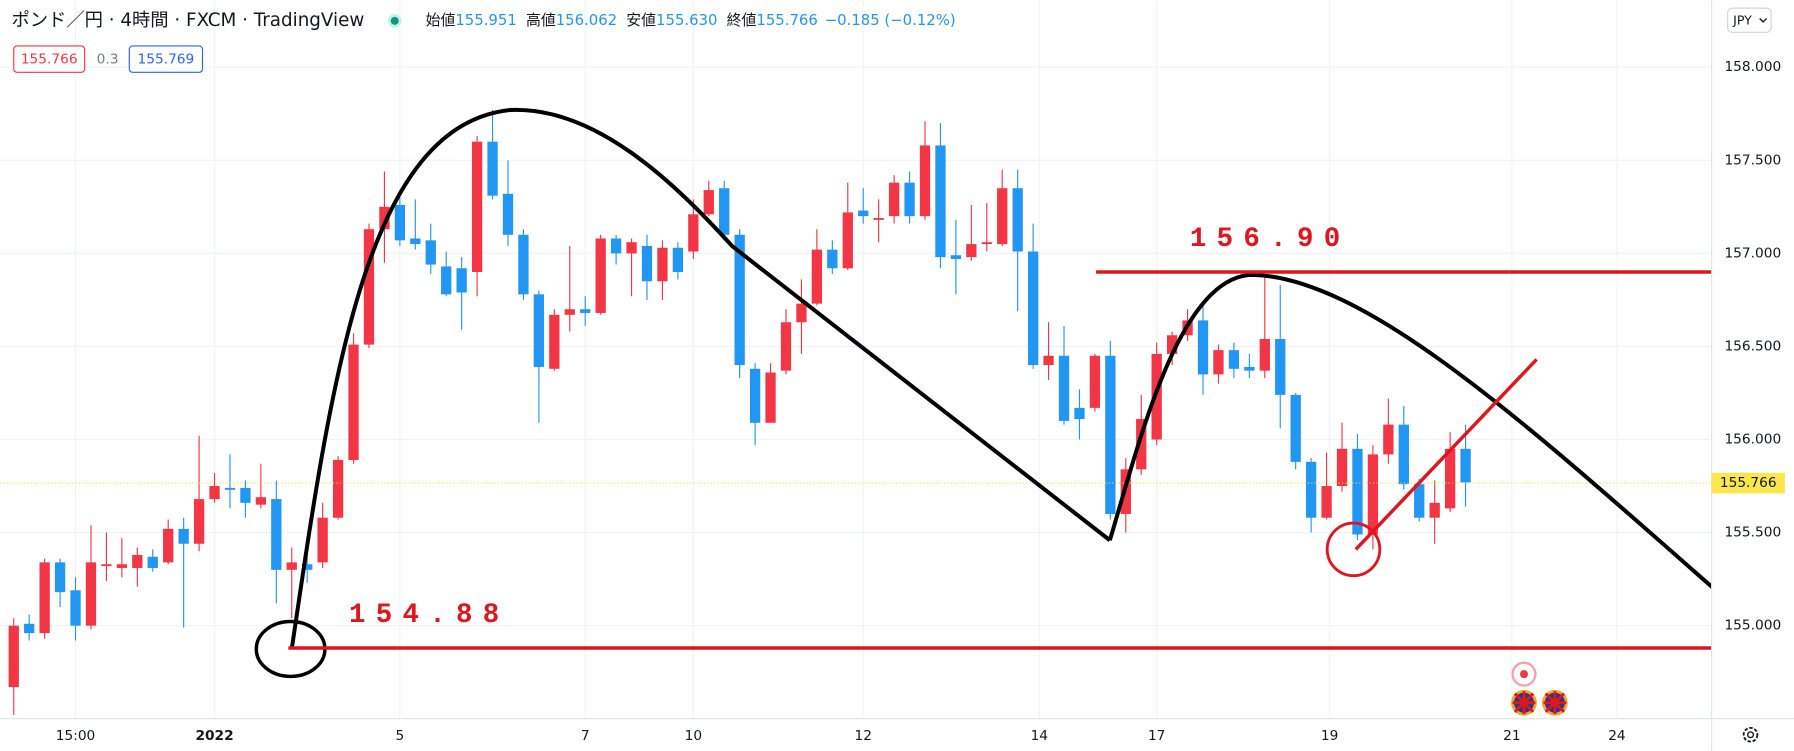 The image size is (1794, 751). I want to click on trend-line, so click(1446, 454).